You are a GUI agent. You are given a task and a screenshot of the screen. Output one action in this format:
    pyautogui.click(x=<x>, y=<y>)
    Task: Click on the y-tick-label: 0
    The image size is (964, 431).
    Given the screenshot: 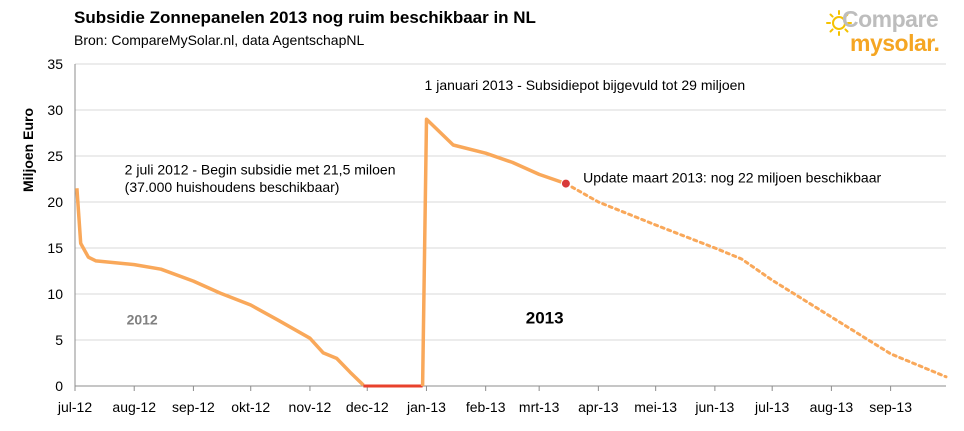 What is the action you would take?
    pyautogui.click(x=59, y=386)
    